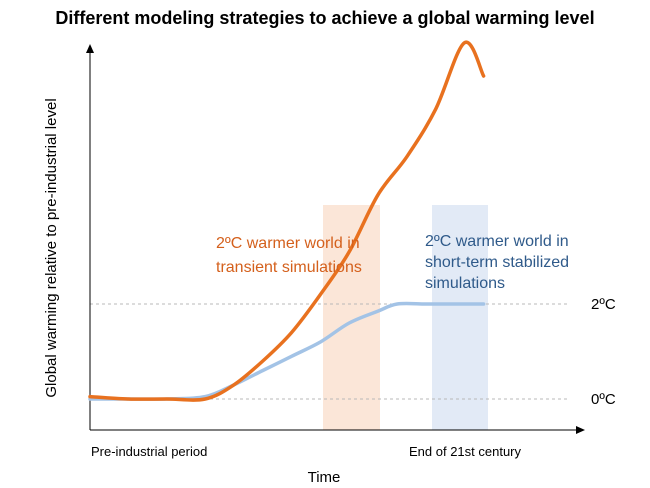 This screenshot has width=650, height=488. I want to click on stabilized-annotation-line-2: short-term stabilized, so click(497, 262).